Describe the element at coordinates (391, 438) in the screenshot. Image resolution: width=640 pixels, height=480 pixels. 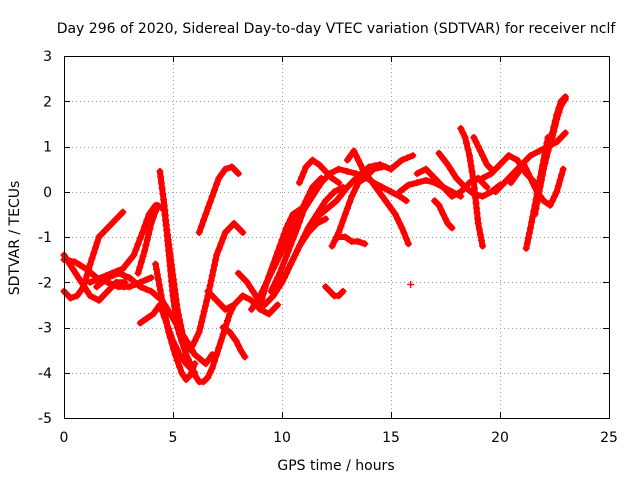
I see `x-tick-label: 15` at that location.